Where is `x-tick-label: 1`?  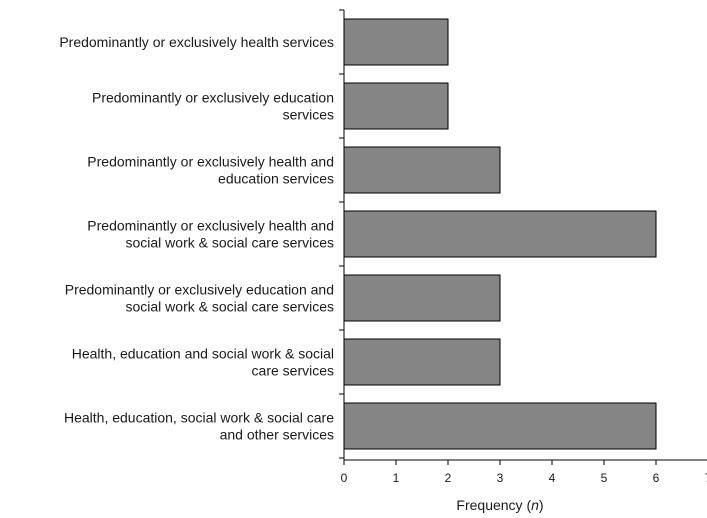 x-tick-label: 1 is located at coordinates (396, 478).